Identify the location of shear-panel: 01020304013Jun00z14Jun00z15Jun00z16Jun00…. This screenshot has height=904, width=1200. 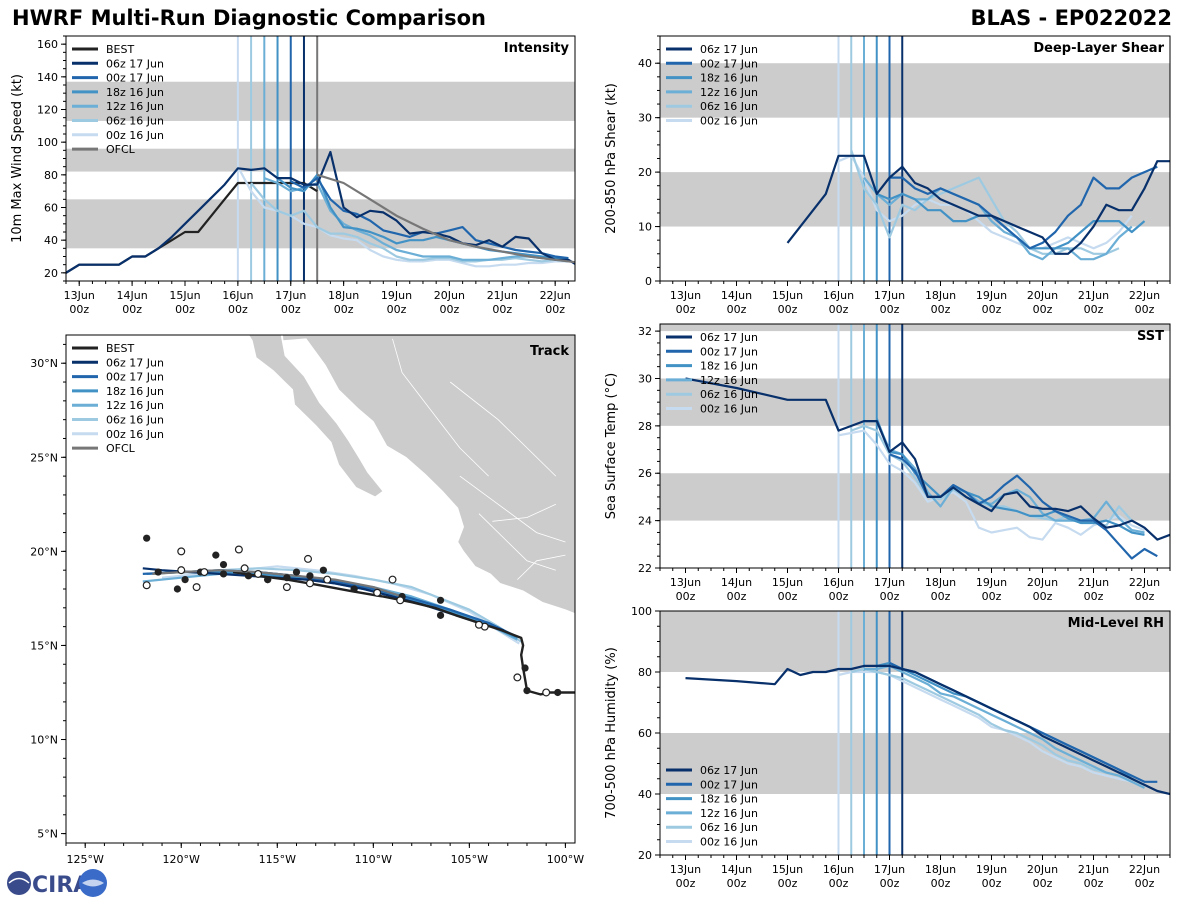
(887, 175).